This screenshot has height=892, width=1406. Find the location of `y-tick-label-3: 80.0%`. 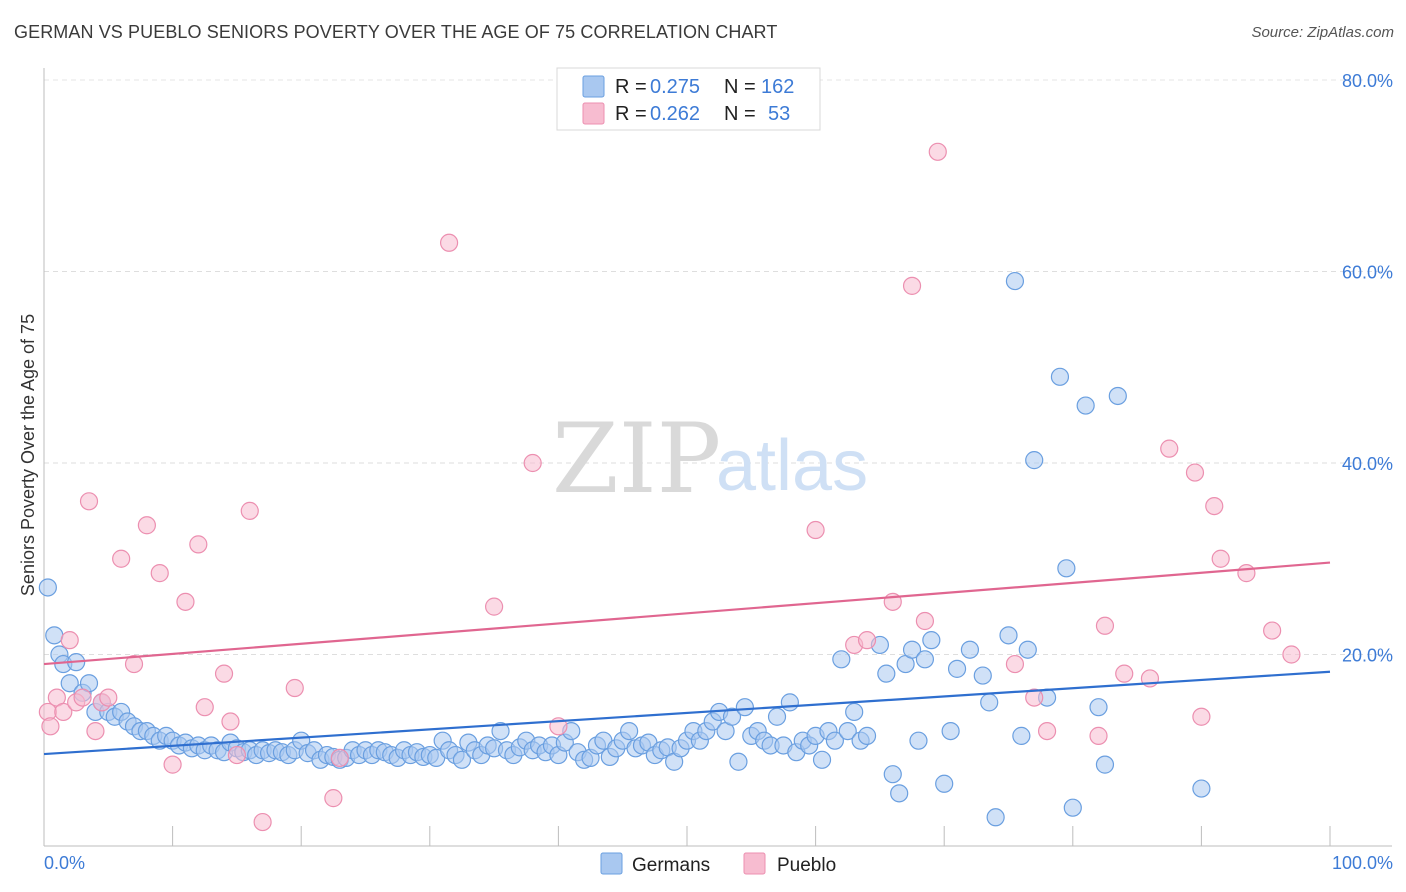

y-tick-label-3: 80.0% is located at coordinates (1367, 81).